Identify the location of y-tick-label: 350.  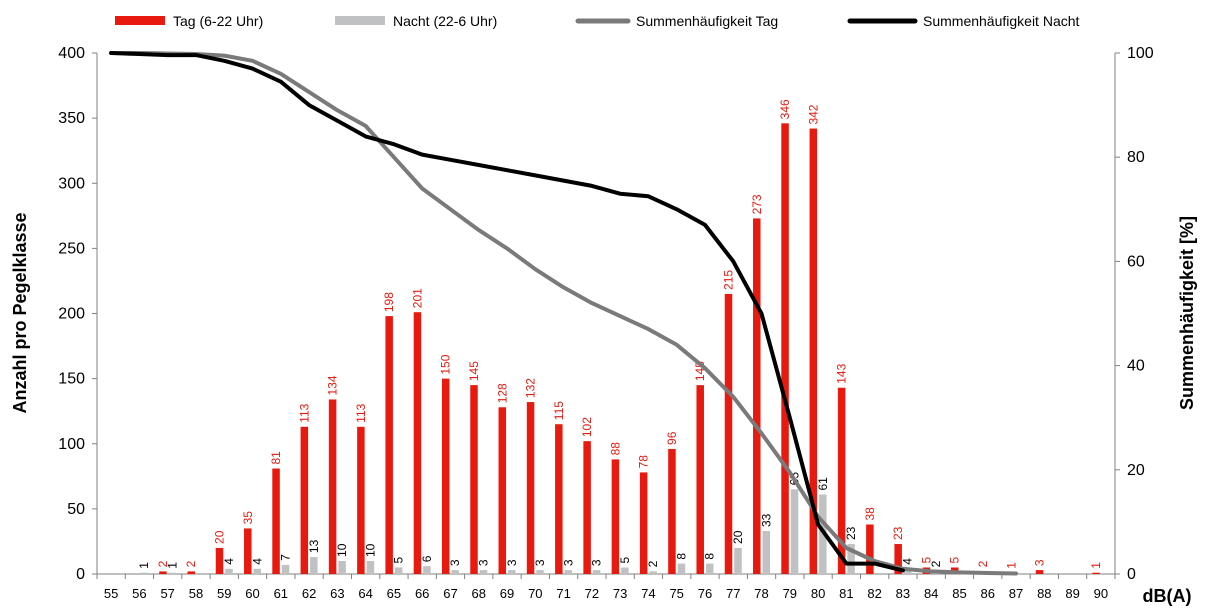
(71, 118).